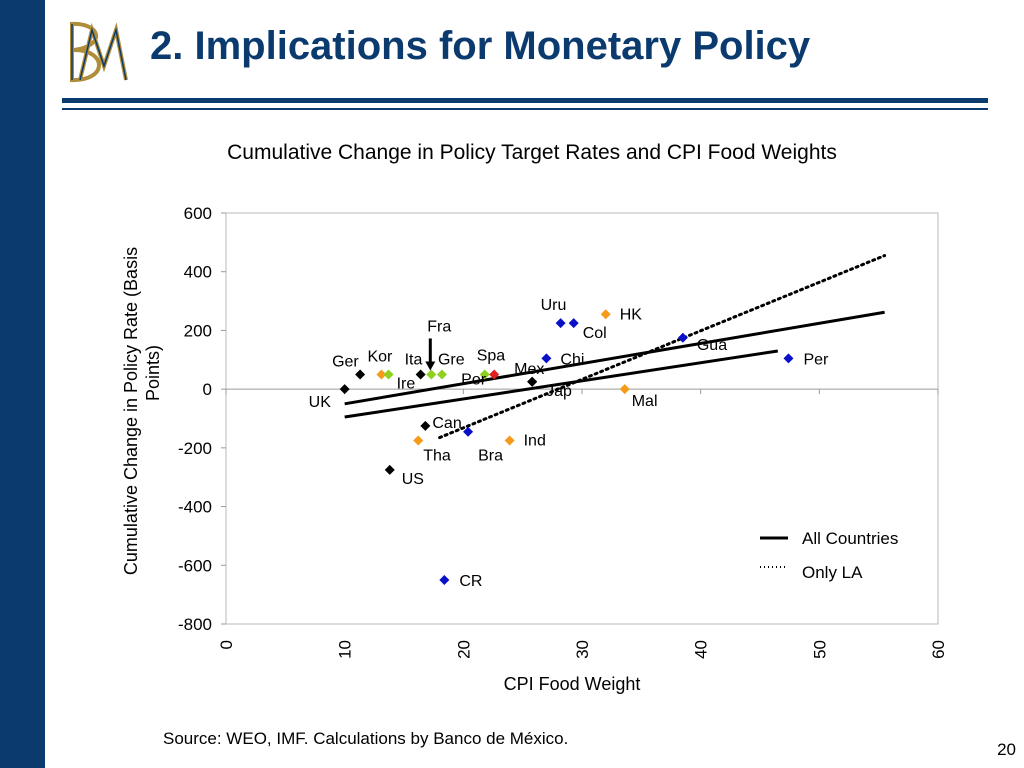 The height and width of the screenshot is (768, 1024). Describe the element at coordinates (832, 572) in the screenshot. I see `legend-label-1: Only LA` at that location.